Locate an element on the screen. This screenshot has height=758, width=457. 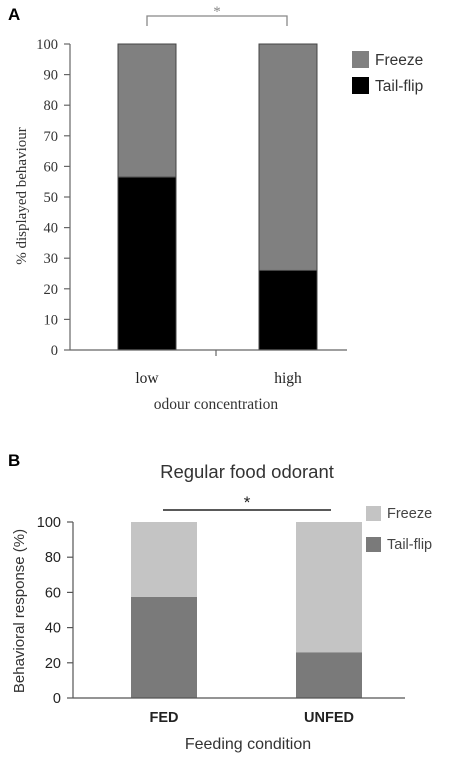
panel-a-legend-swatch-tail-flip is located at coordinates (360, 85).